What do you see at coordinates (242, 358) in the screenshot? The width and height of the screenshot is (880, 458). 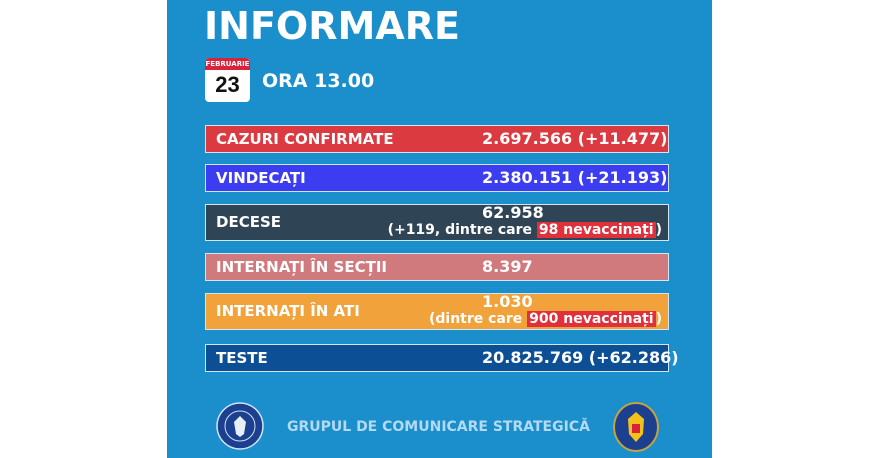 I see `row-label: TESTE` at bounding box center [242, 358].